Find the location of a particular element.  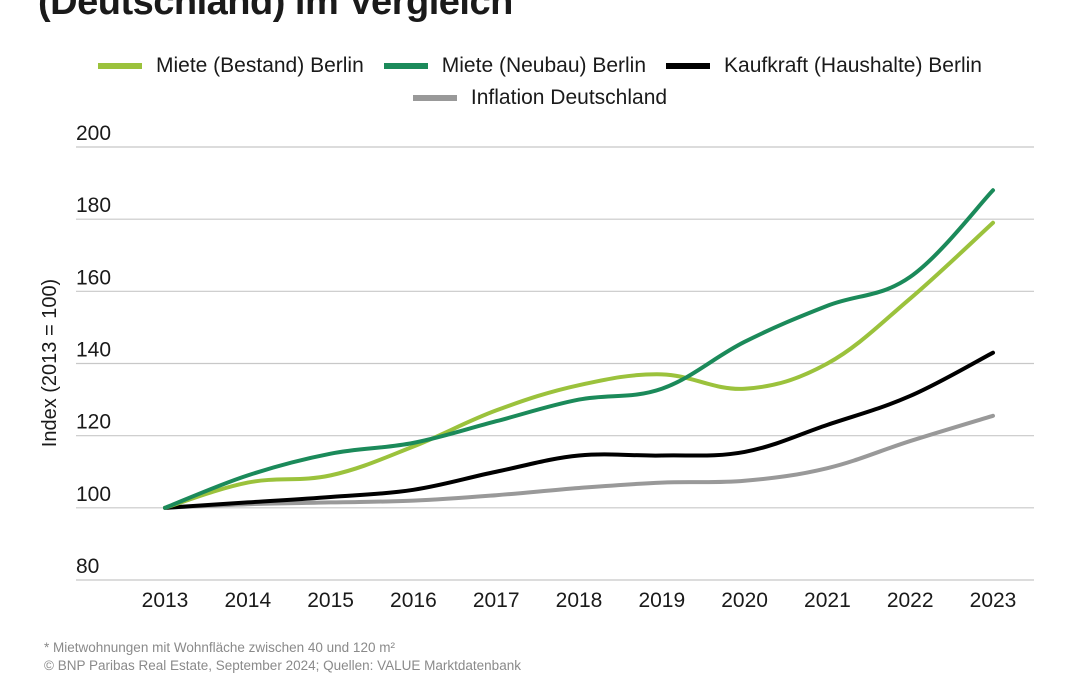

legend-swatch-miete-bestand is located at coordinates (120, 66).